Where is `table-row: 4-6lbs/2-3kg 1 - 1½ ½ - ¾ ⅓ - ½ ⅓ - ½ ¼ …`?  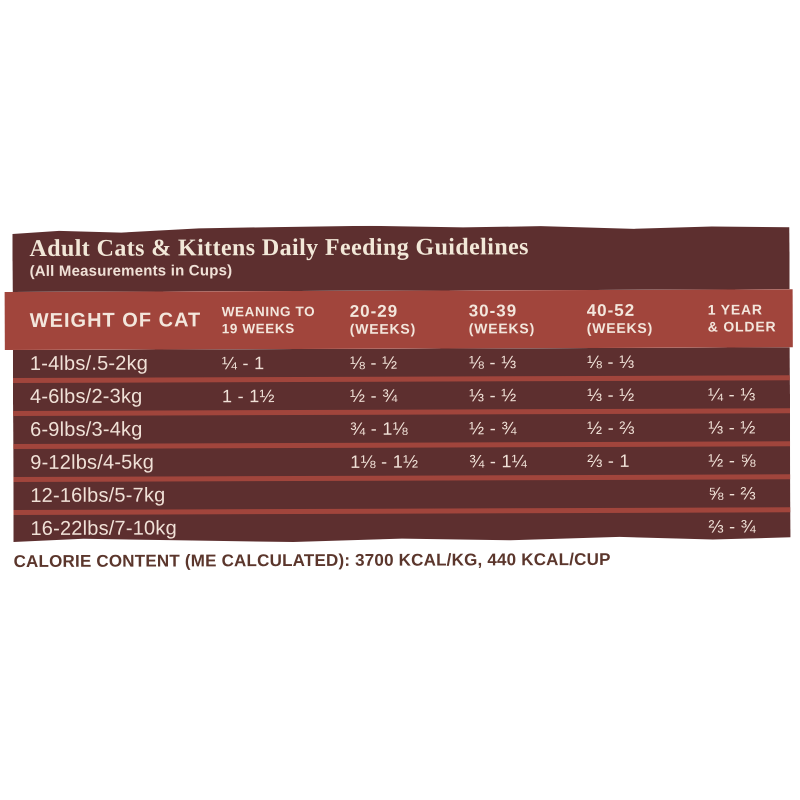
table-row: 4-6lbs/2-3kg 1 - 1½ ½ - ¾ ⅓ - ½ ⅓ - ½ ¼ … is located at coordinates (401, 393).